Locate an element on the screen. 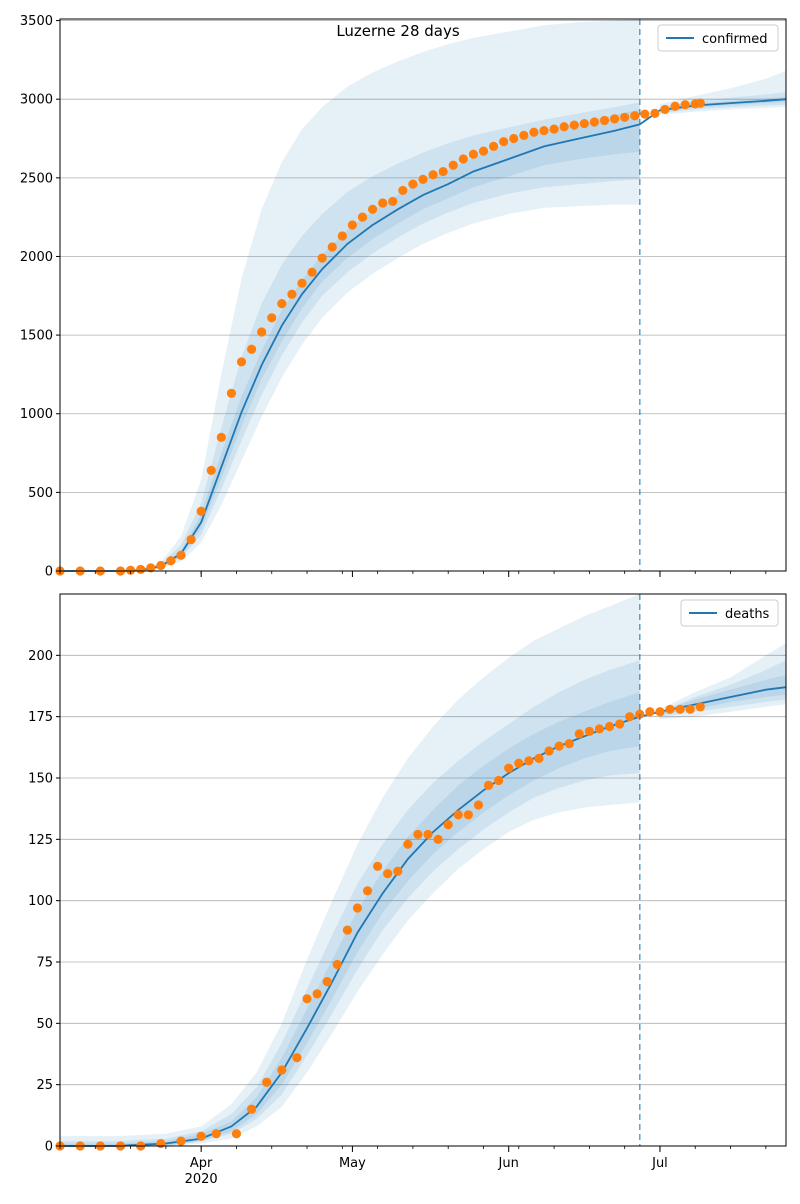 The height and width of the screenshot is (1204, 800). y-tick-label: 3000 is located at coordinates (36, 100).